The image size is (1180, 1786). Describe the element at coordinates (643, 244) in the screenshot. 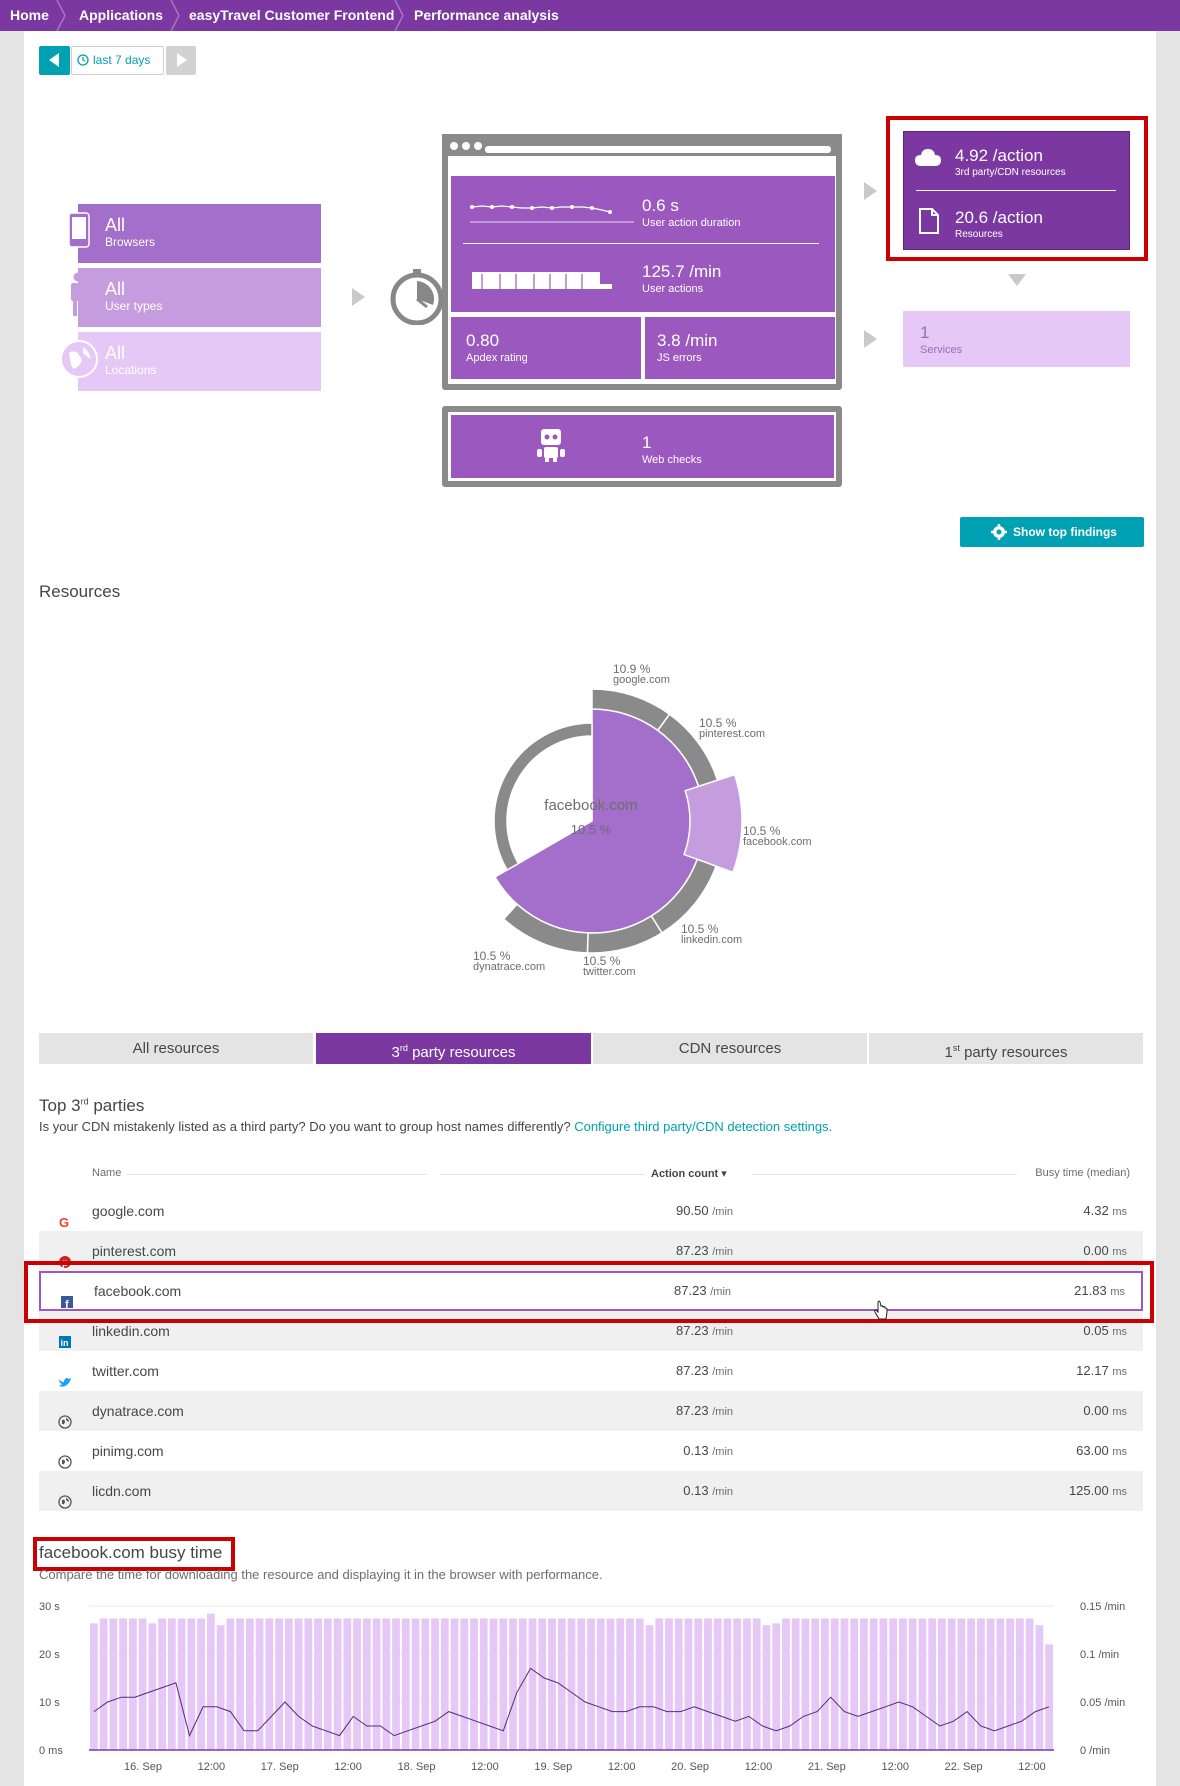

I see `metrics-card` at that location.